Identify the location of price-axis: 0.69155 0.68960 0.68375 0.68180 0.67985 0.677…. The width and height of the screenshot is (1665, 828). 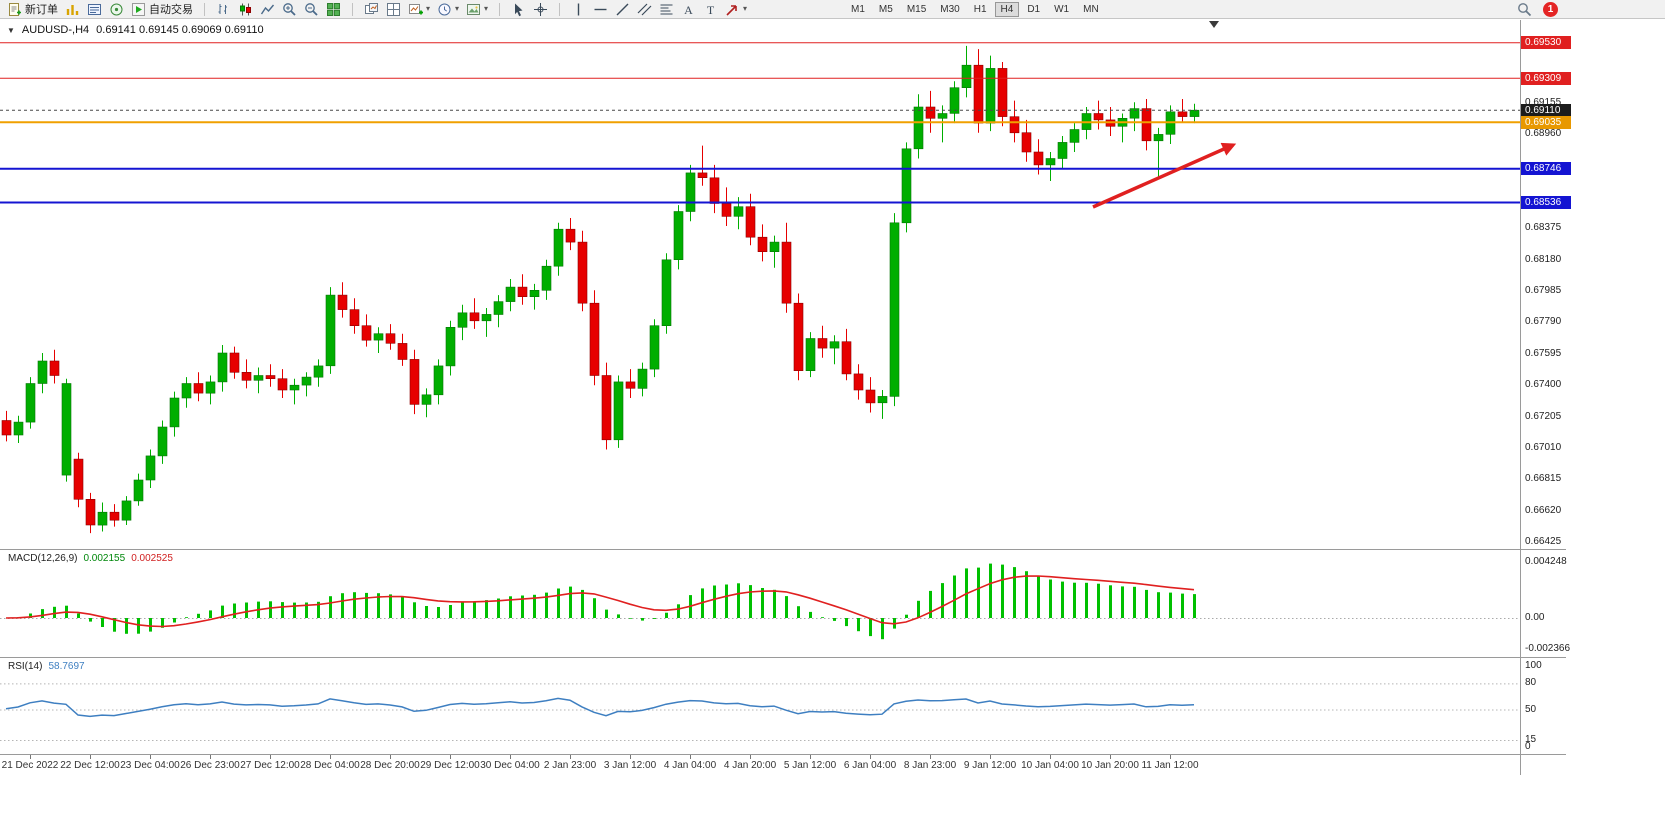
(1556, 390).